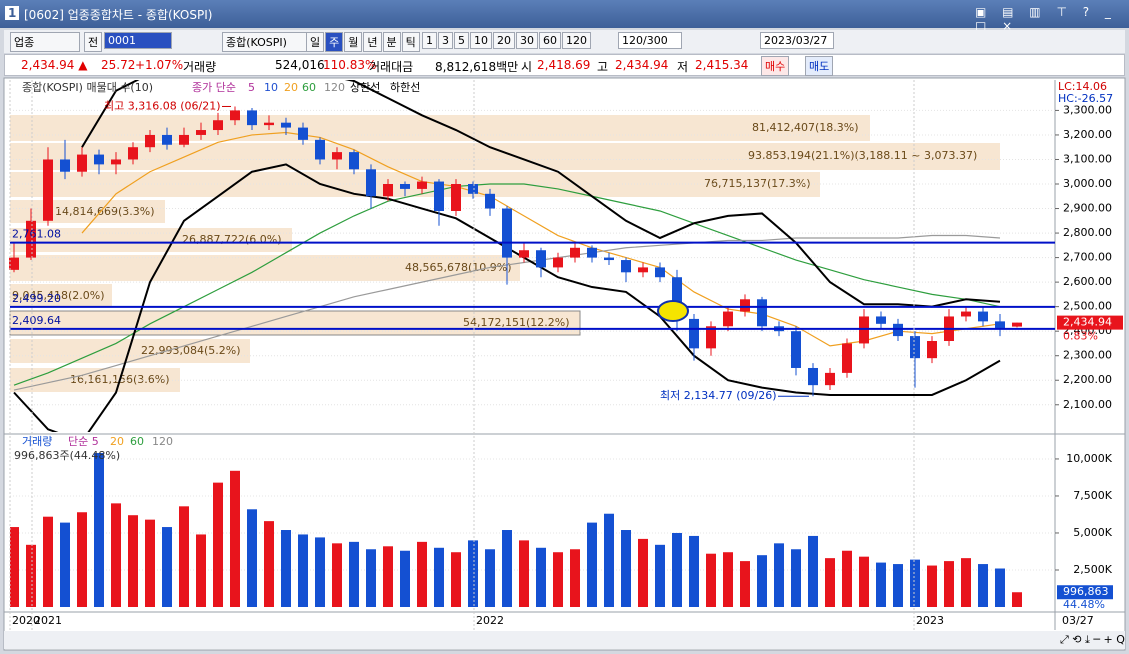 This screenshot has height=654, width=1129. What do you see at coordinates (118, 15) in the screenshot?
I see `window-title: [0602] 업종종합차트 - 종합(KOSPI)` at bounding box center [118, 15].